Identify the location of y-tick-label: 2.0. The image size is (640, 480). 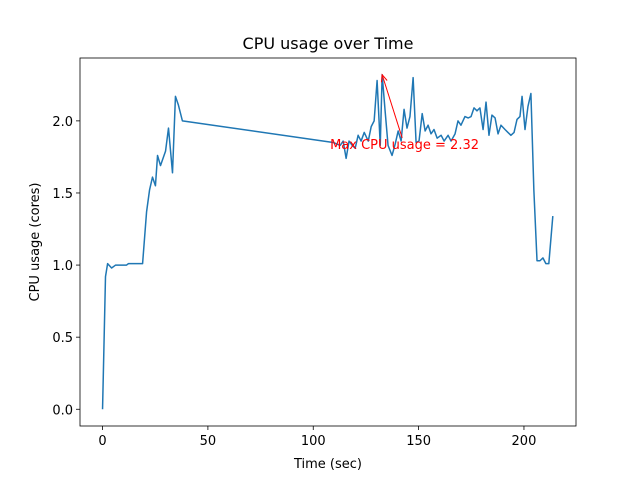
(62, 122).